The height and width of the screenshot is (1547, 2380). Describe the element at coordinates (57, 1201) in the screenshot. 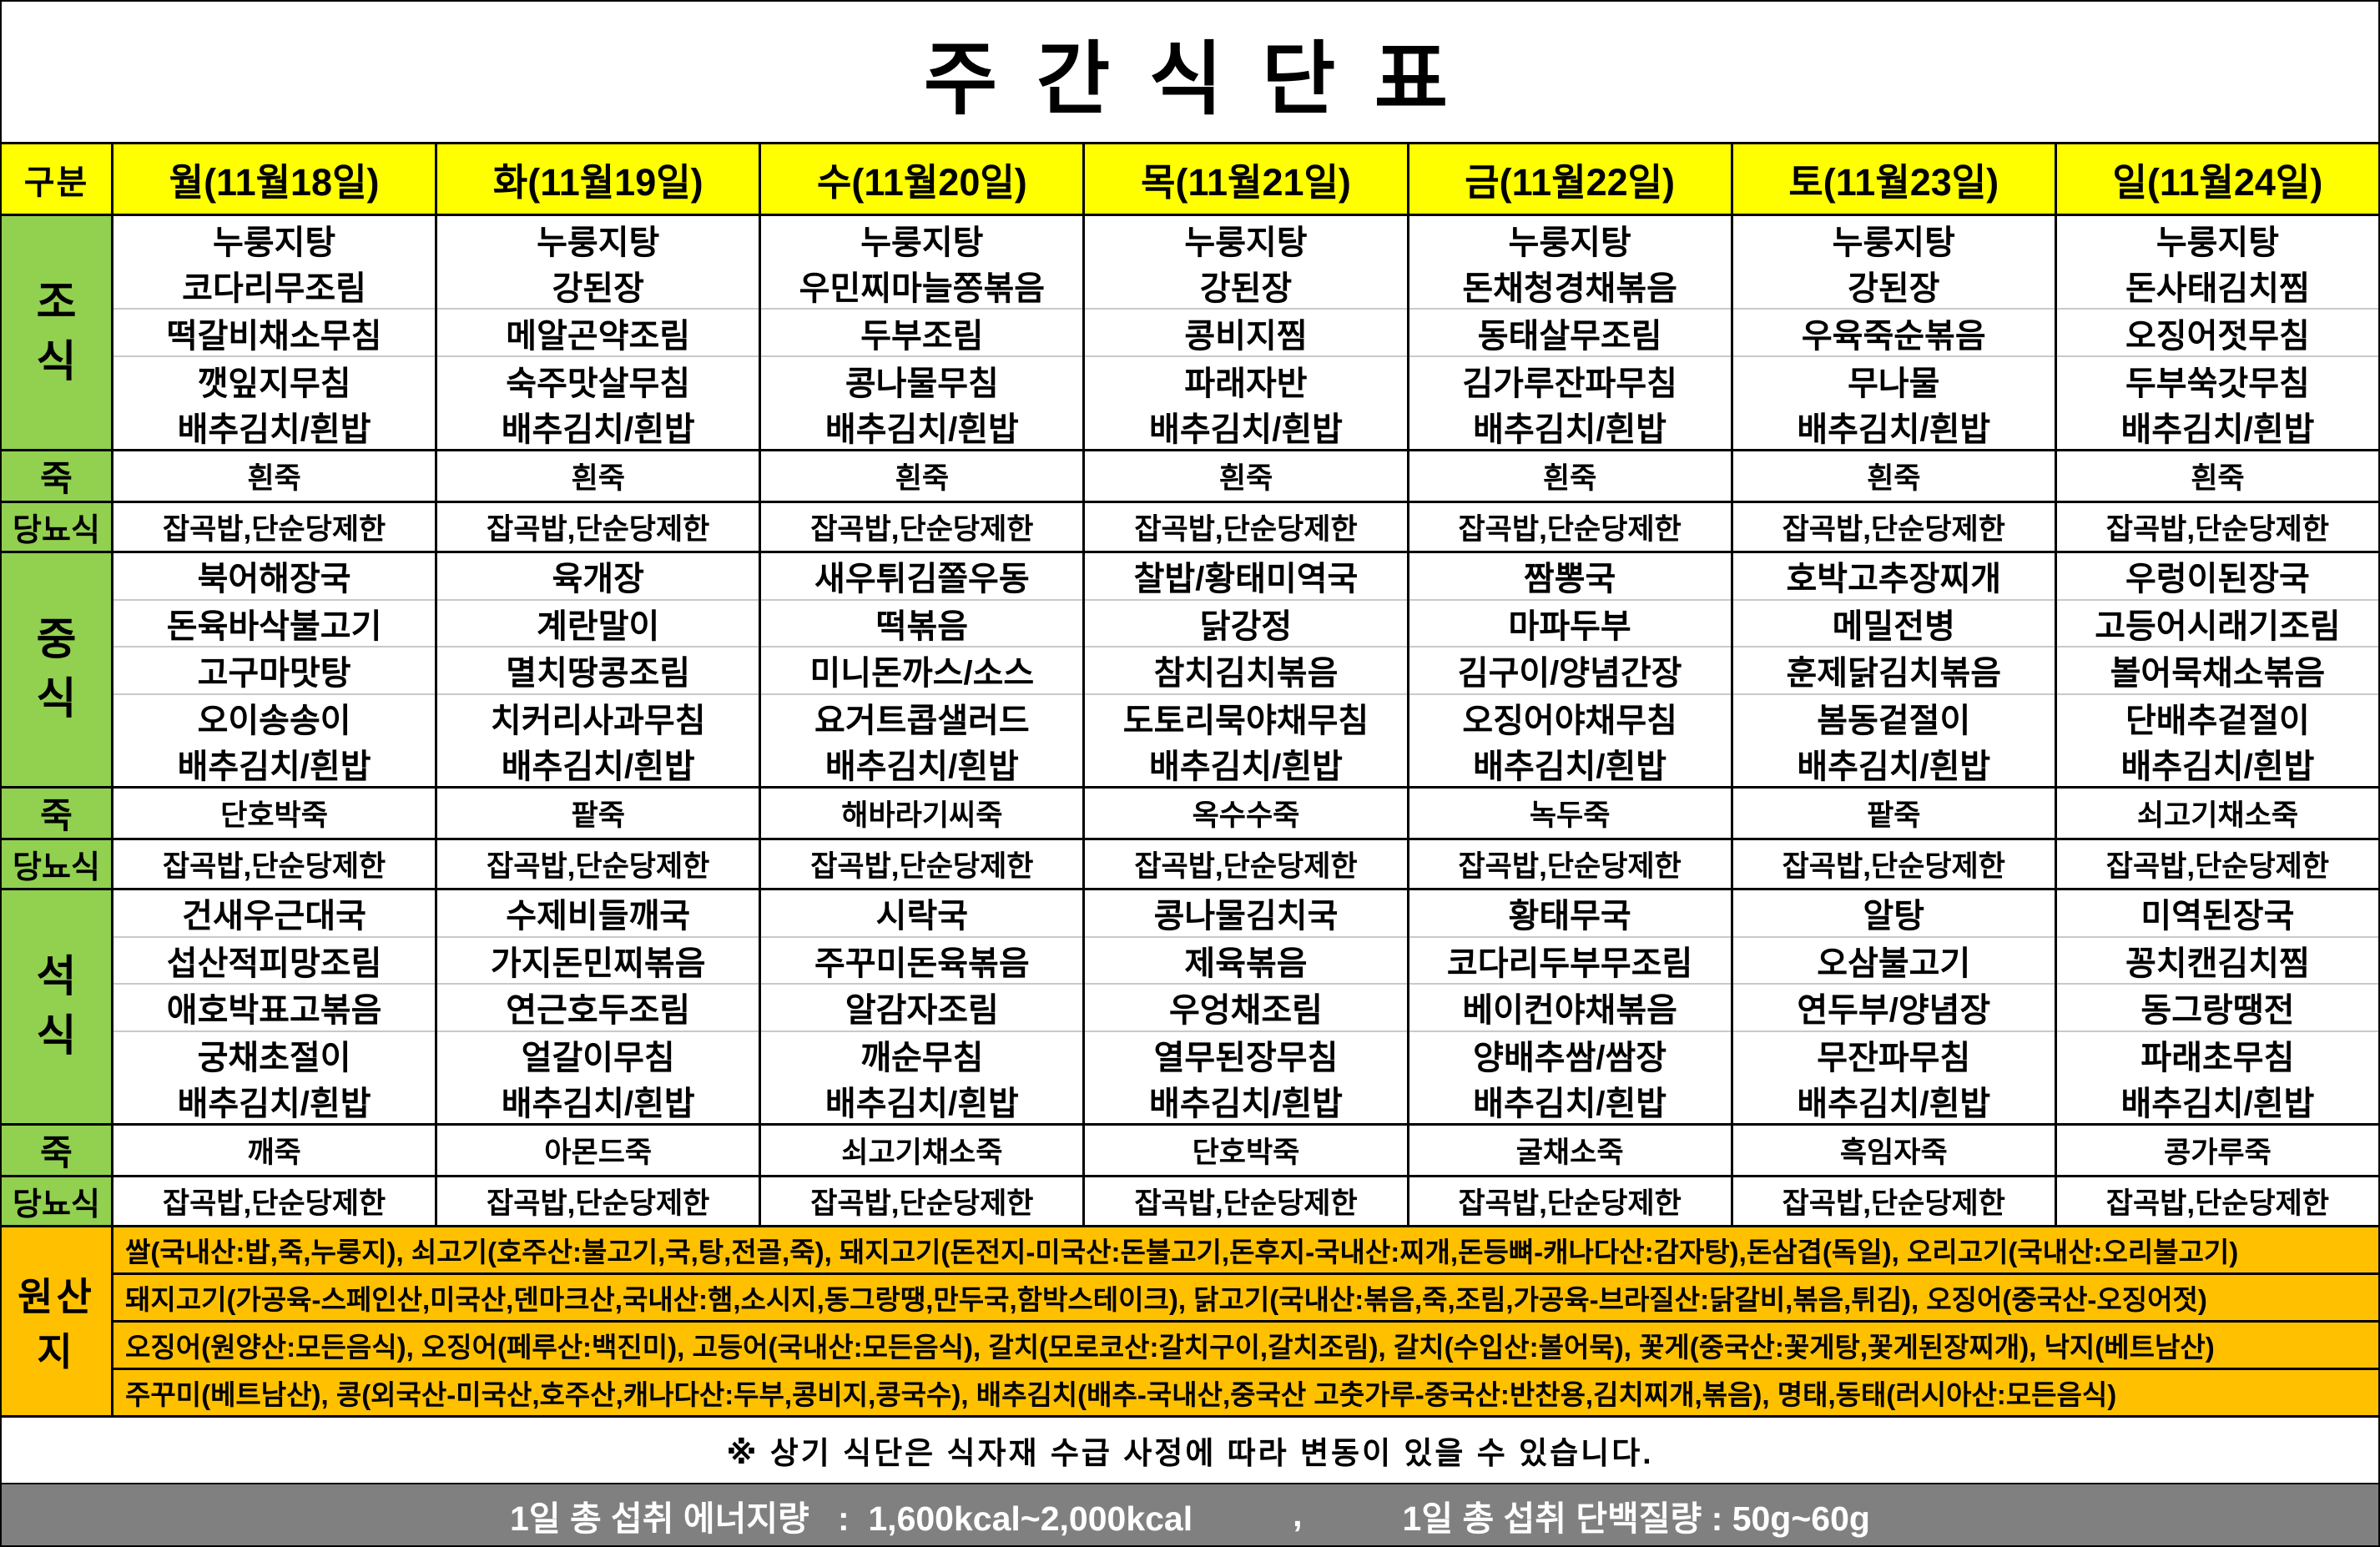

I see `section-label-diabetic-3: 당뇨식` at that location.